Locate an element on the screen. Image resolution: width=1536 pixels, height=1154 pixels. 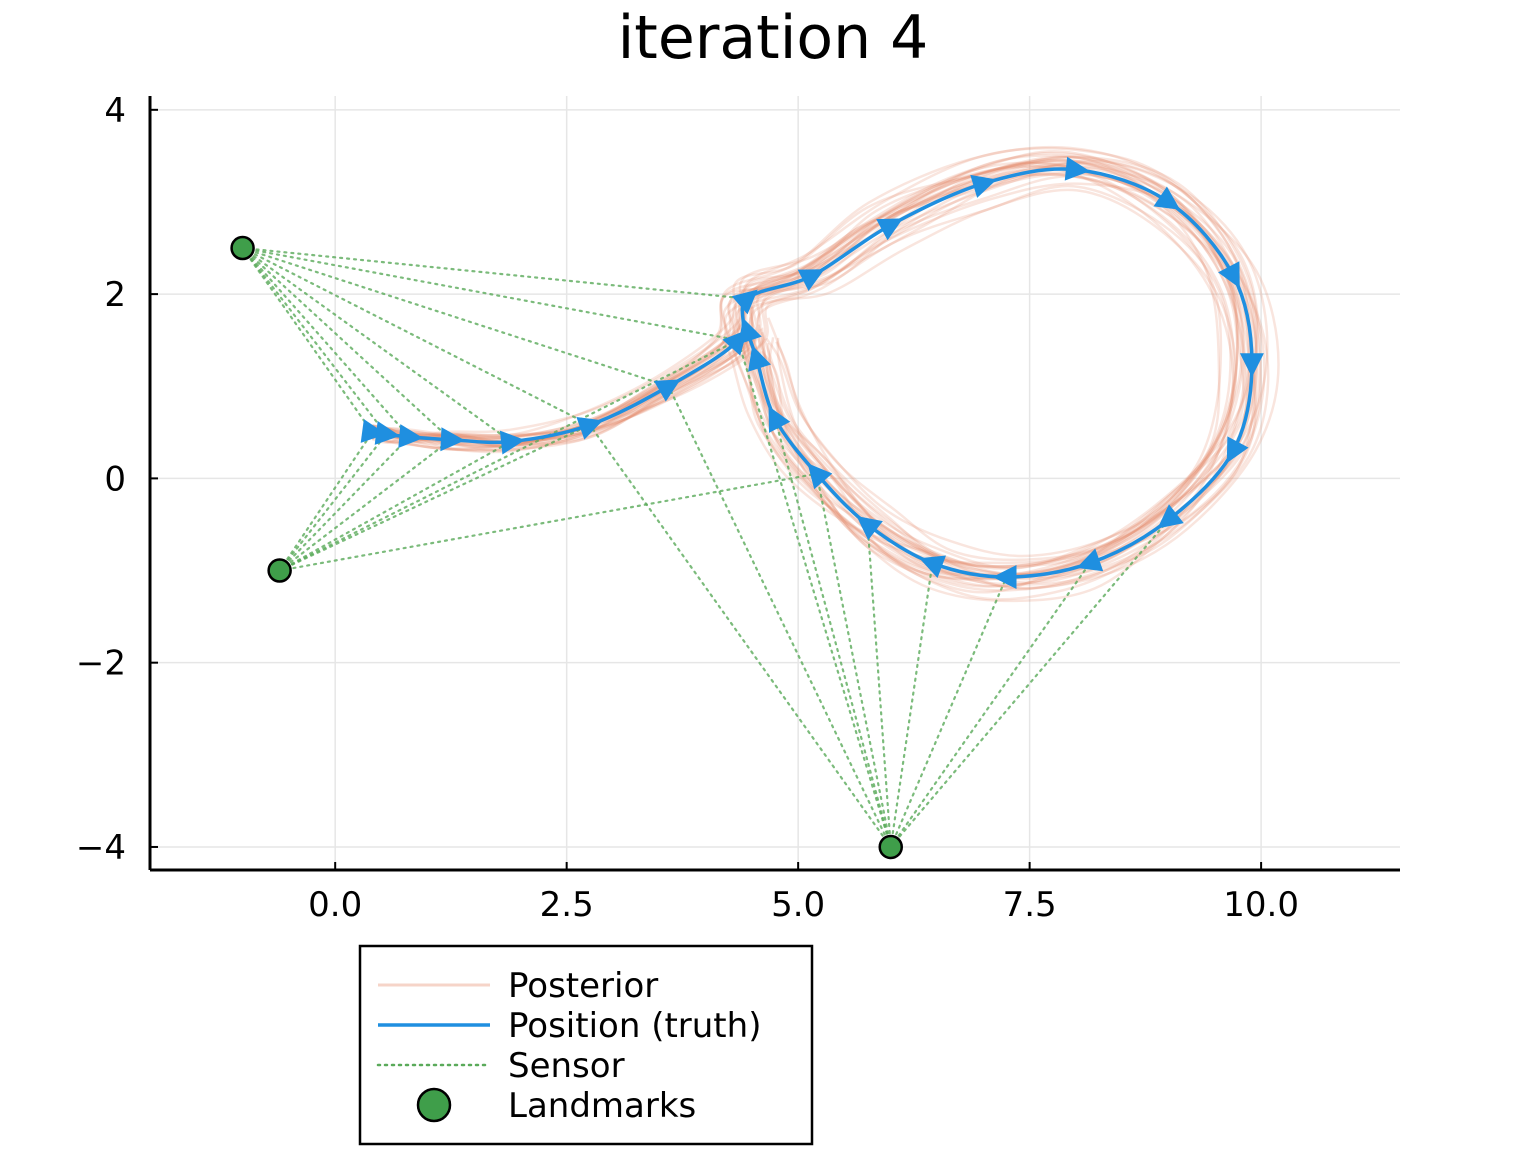
chart-title: iteration 4 is located at coordinates (773, 38).